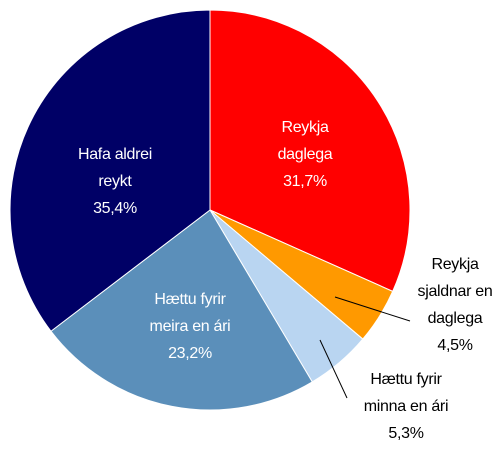  I want to click on slice-value-label: 5,3%, so click(406, 433).